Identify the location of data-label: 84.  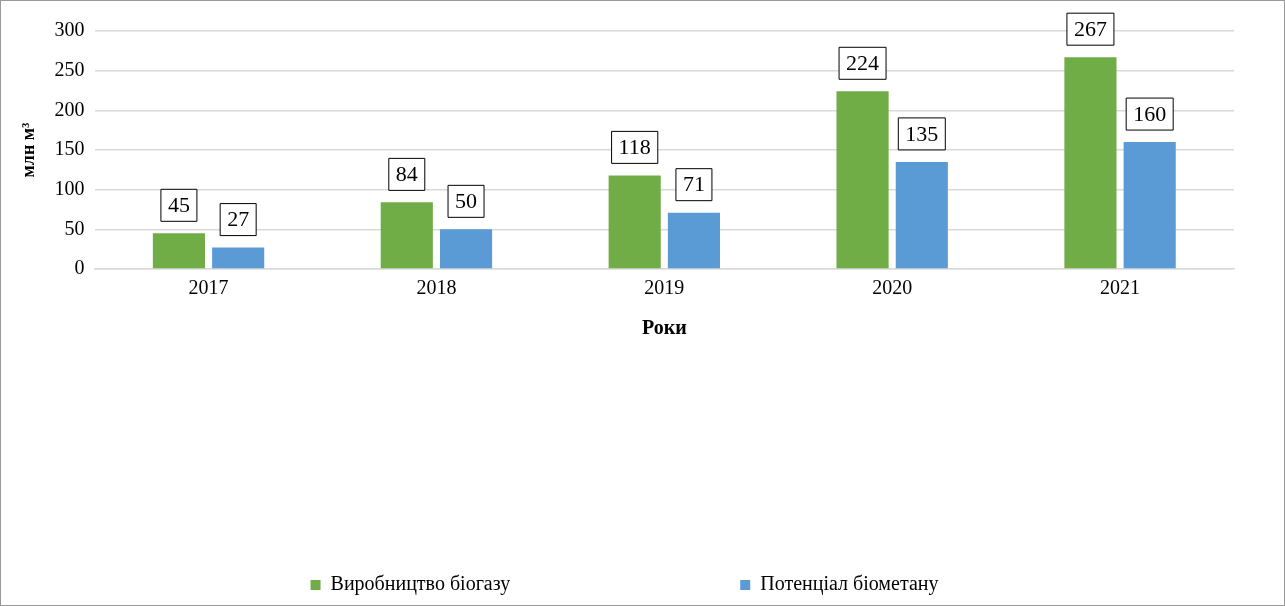
(406, 174).